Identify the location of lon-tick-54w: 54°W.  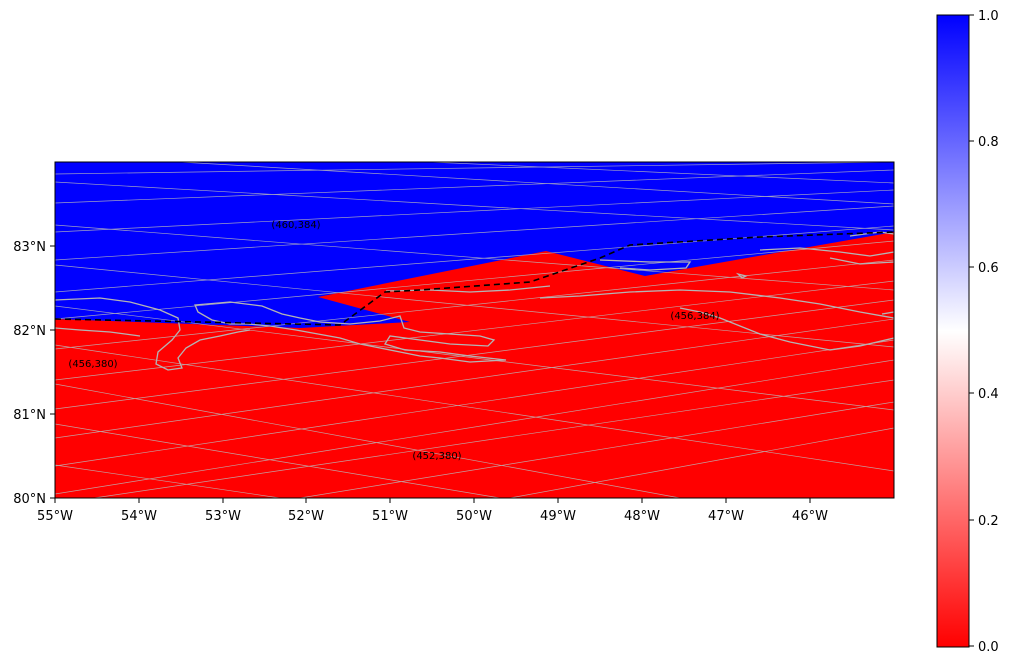
(139, 516).